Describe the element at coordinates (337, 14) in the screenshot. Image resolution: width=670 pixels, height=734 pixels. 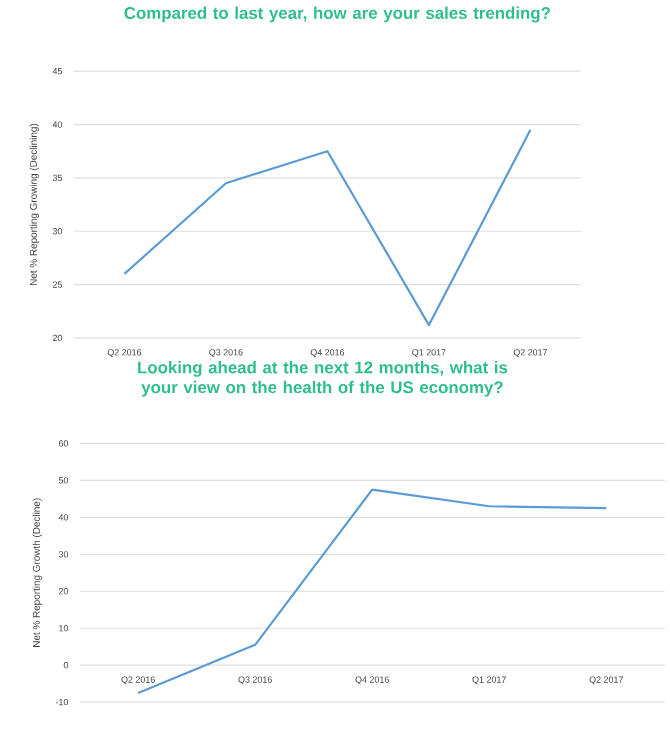
I see `chart-title: Compared to last year, how are your sales trending?` at that location.